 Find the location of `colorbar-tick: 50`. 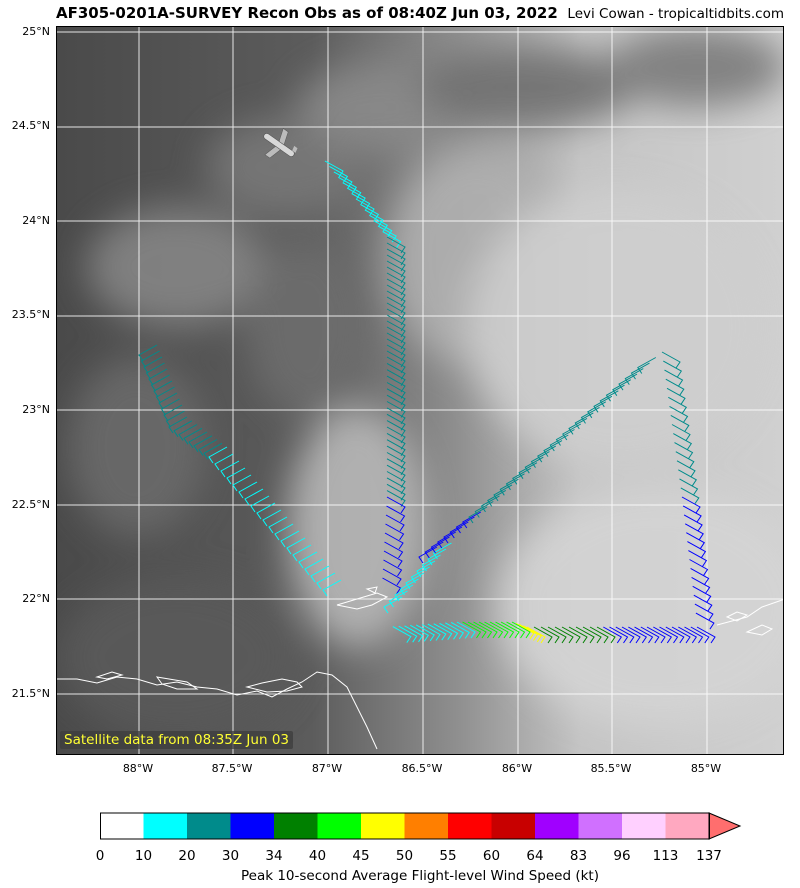

colorbar-tick: 50 is located at coordinates (404, 856).